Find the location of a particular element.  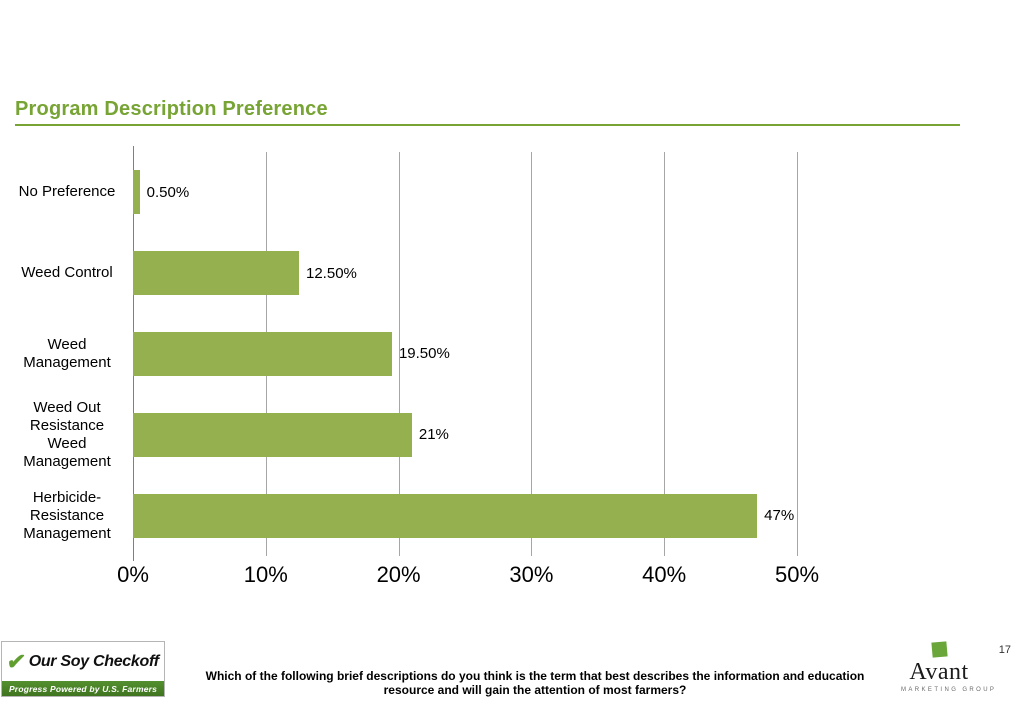

category-label: Weed Management is located at coordinates (67, 353).